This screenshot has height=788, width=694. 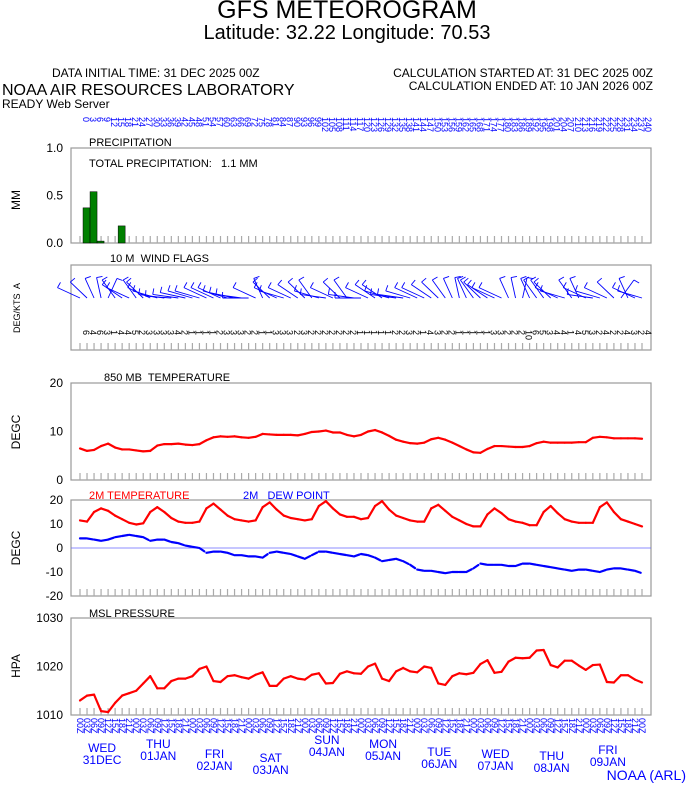 What do you see at coordinates (298, 726) in the screenshot?
I see `utc-hour-label: 21Z` at bounding box center [298, 726].